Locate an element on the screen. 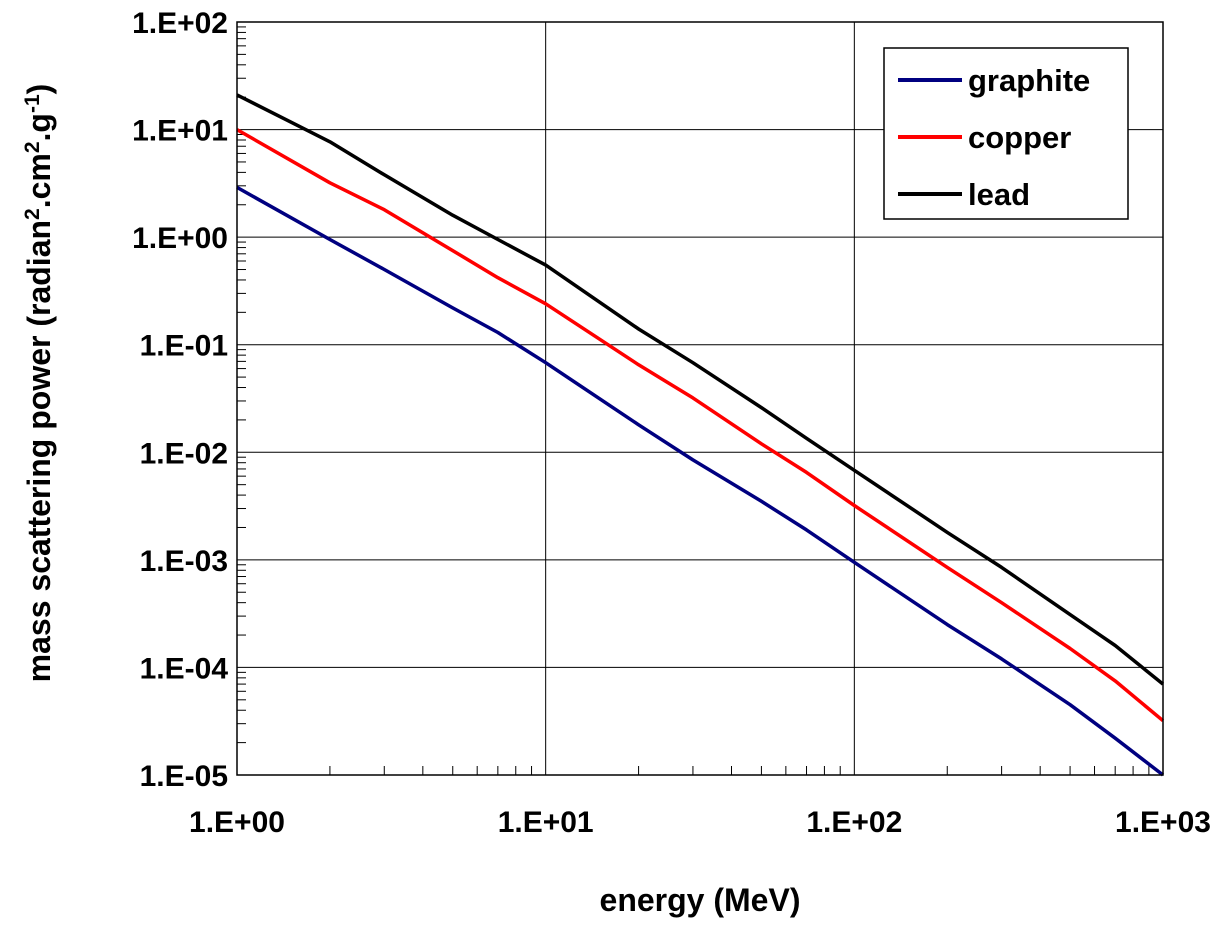 The height and width of the screenshot is (926, 1226). x-tick-label: 1.E+02 is located at coordinates (854, 822).